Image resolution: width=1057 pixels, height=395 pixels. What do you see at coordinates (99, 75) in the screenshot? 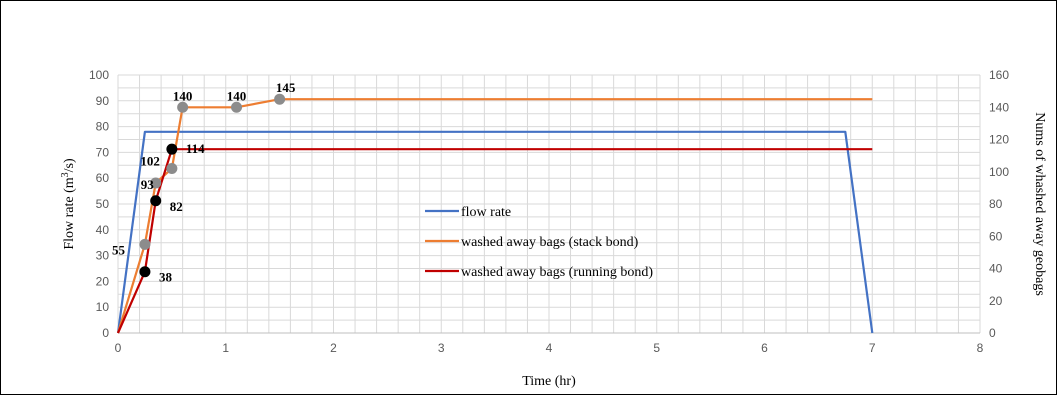
I see `y-tick-label: 100` at bounding box center [99, 75].